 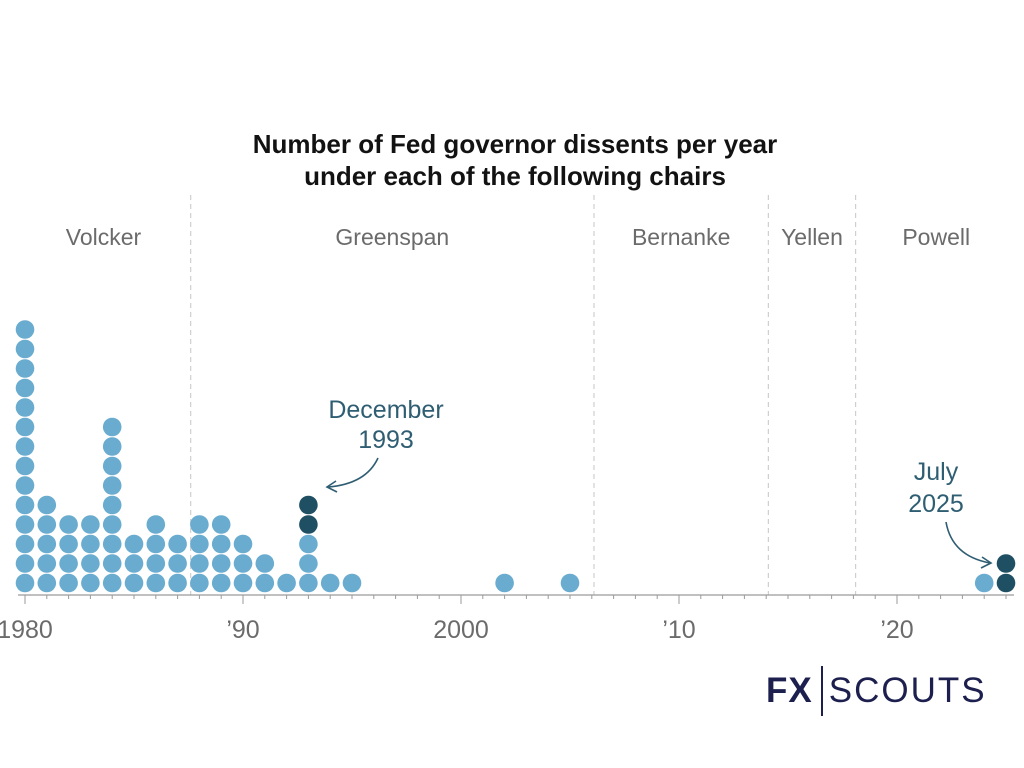 What do you see at coordinates (386, 440) in the screenshot?
I see `annotation-december-1993-line-2: 1993` at bounding box center [386, 440].